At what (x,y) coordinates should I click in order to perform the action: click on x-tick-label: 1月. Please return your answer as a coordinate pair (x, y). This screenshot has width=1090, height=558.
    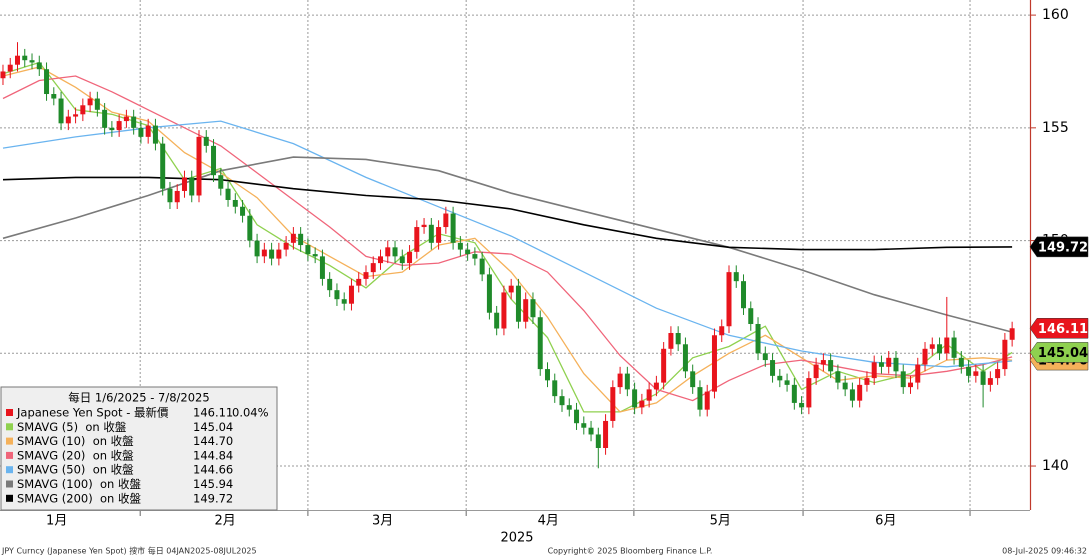
    Looking at the image, I should click on (56, 521).